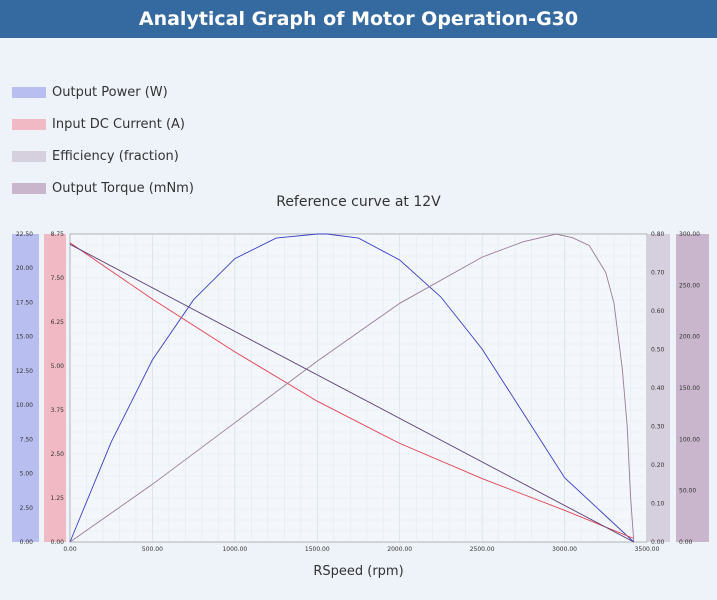  I want to click on legend-item-output-power: Output Power (W), so click(103, 92).